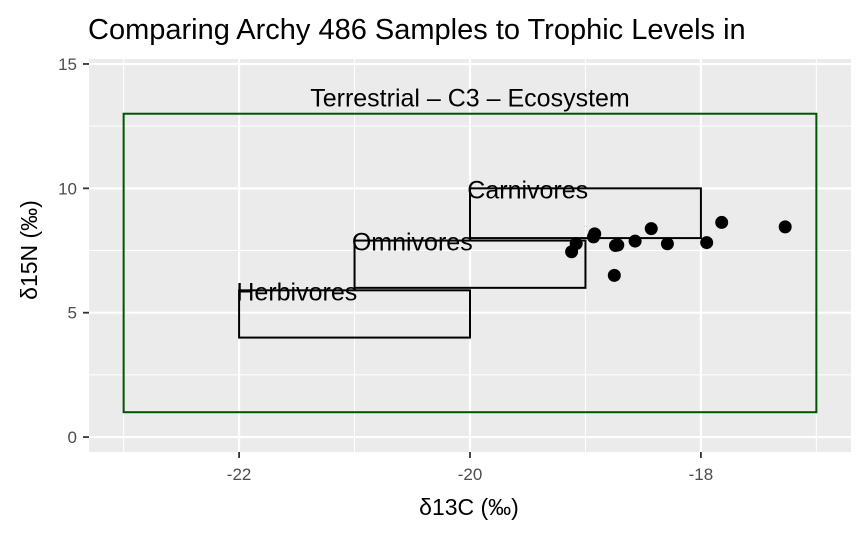  Describe the element at coordinates (412, 243) in the screenshot. I see `region-label-omnivores: Omnivores` at that location.